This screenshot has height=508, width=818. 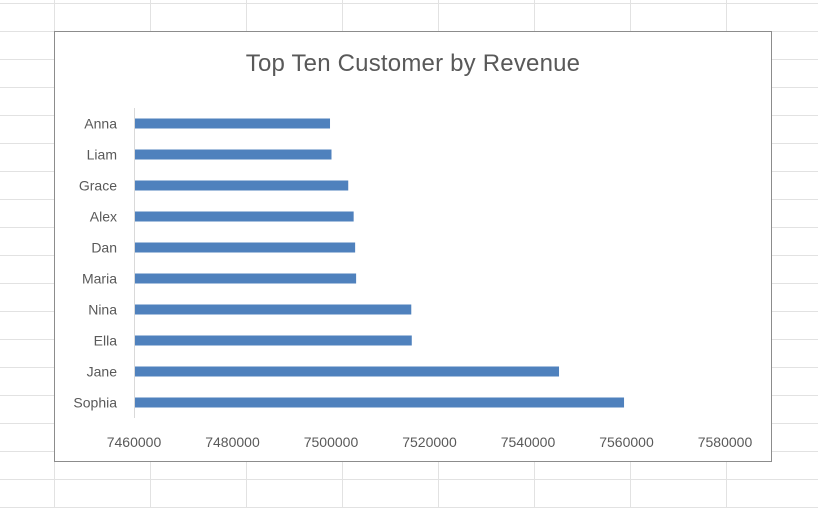 What do you see at coordinates (99, 279) in the screenshot?
I see `category-label: Maria` at bounding box center [99, 279].